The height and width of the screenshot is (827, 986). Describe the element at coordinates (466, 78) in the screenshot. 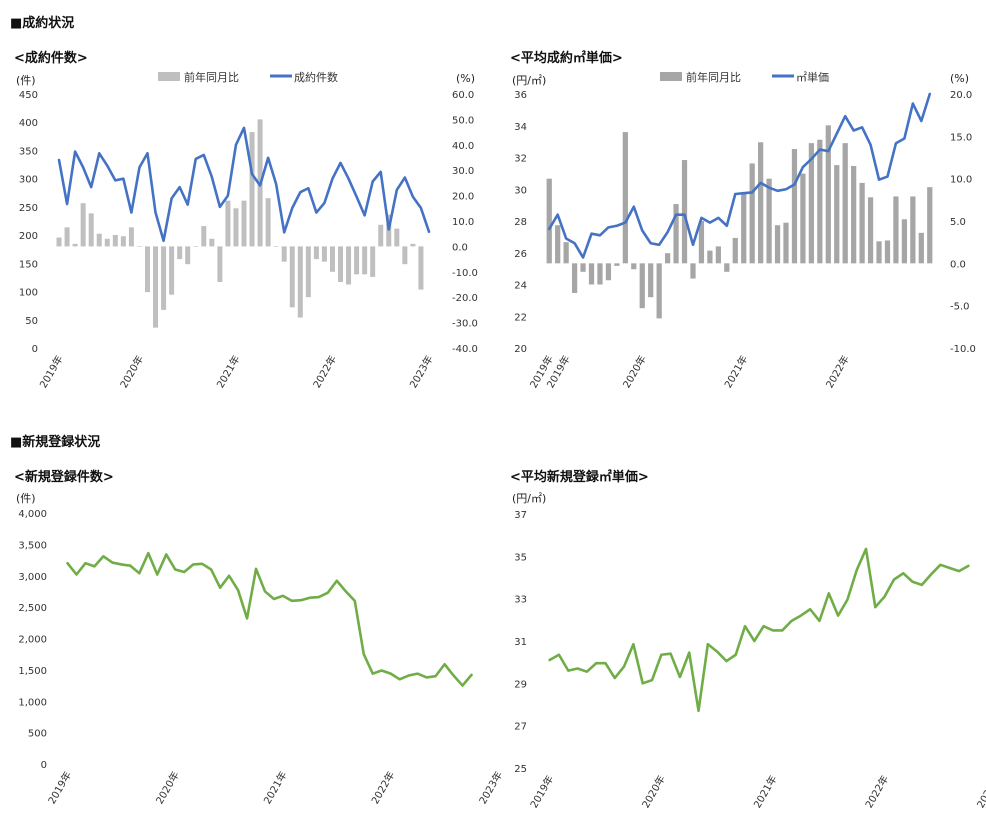

I see `c1-right-unit: (%)` at that location.